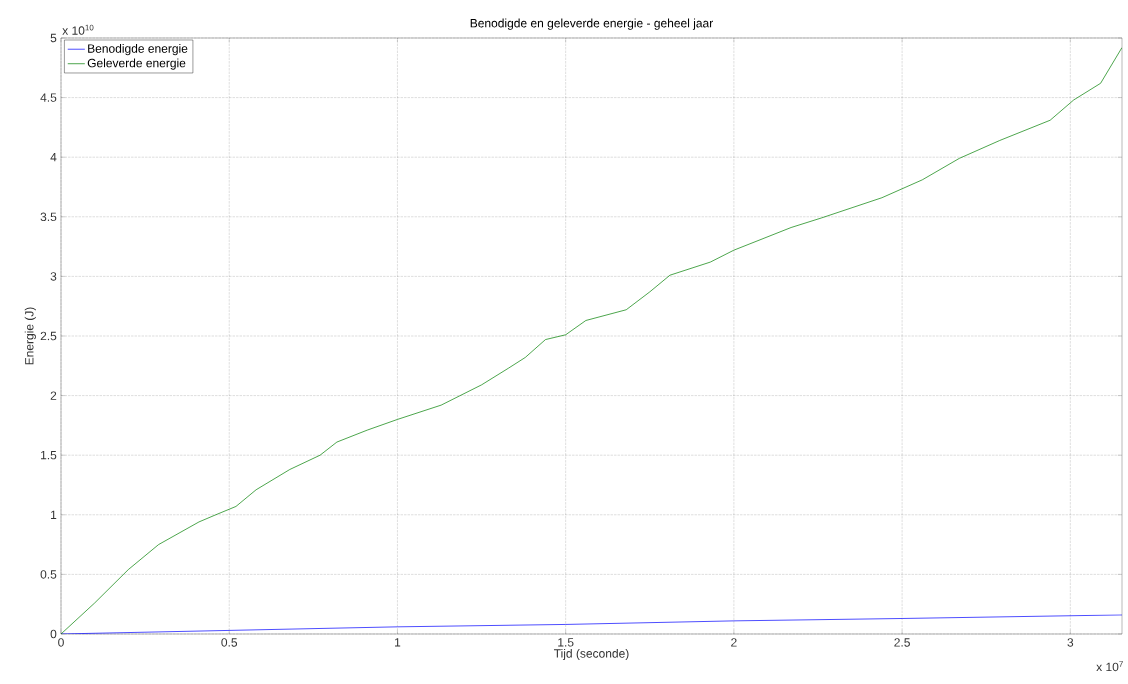 The image size is (1128, 684). What do you see at coordinates (591, 654) in the screenshot?
I see `x-axis-title: Tijd (seconde)` at bounding box center [591, 654].